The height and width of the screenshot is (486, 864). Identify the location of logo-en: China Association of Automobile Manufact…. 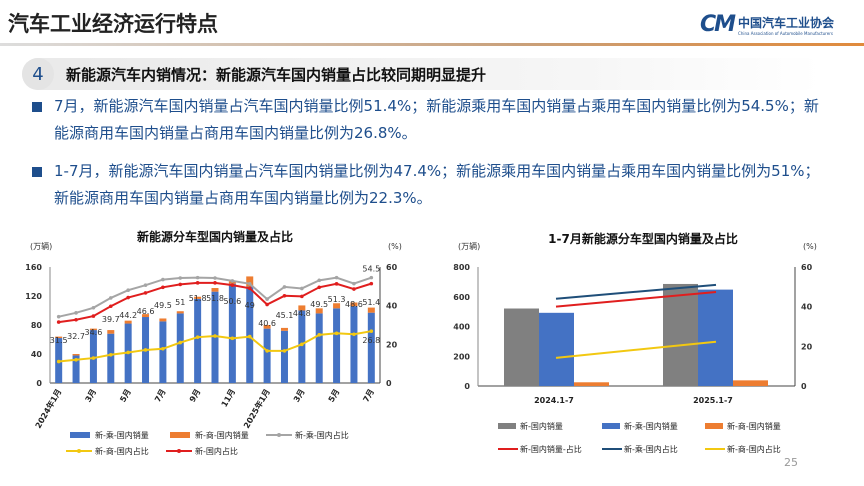
(785, 33).